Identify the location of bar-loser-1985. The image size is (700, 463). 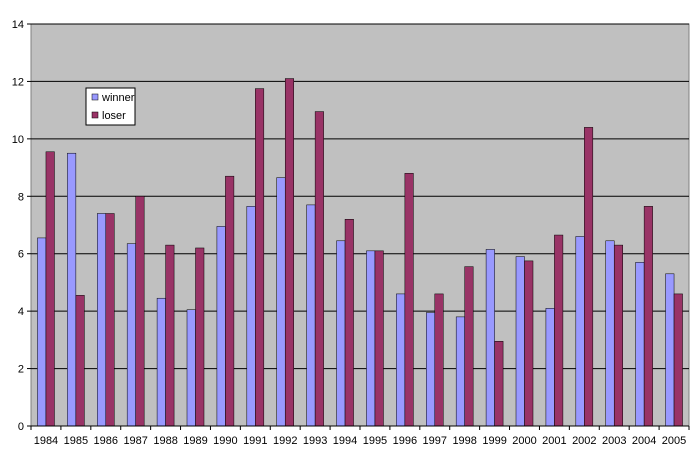
(80, 361).